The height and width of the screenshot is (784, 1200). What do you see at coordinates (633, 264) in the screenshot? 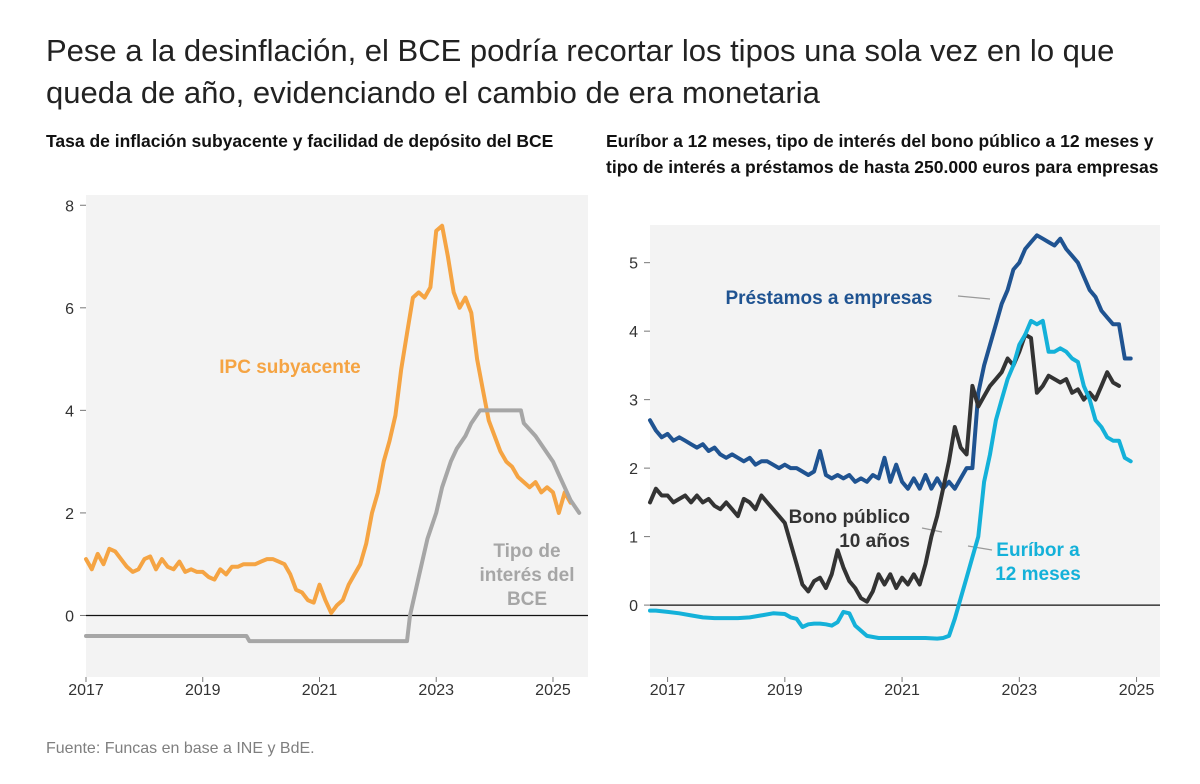
I see `y-tick-label: 5` at bounding box center [633, 264].